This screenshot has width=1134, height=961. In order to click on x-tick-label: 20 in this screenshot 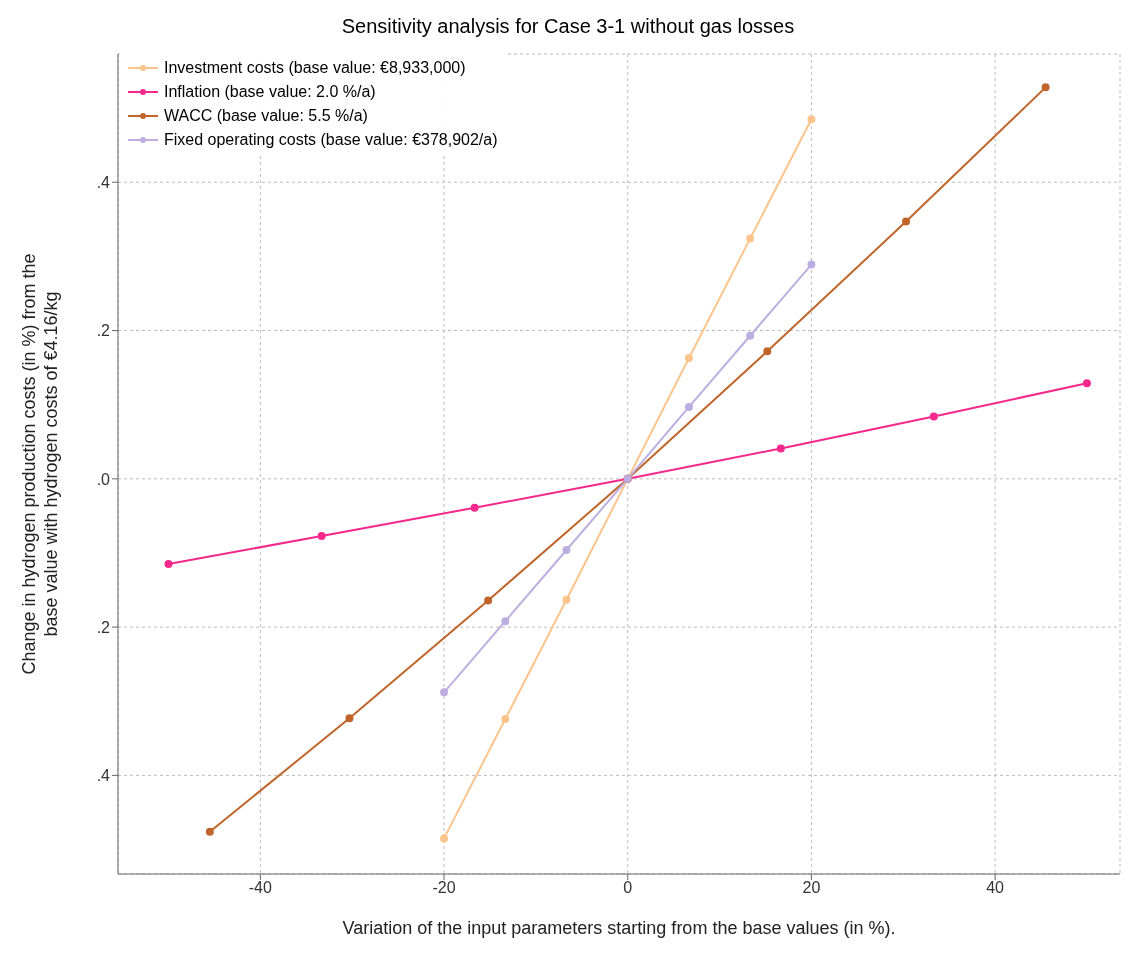, I will do `click(811, 888)`.